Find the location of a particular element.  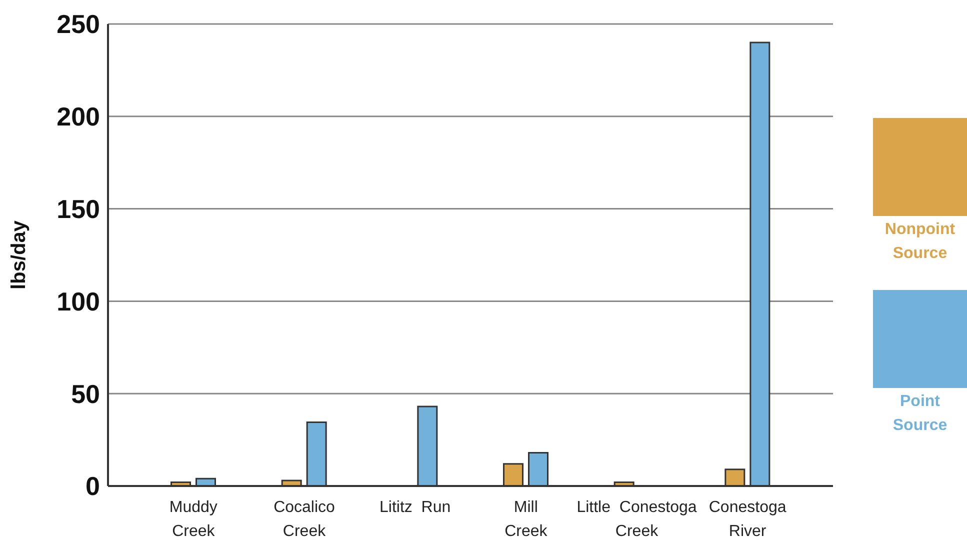

y-tick-label: 250 is located at coordinates (78, 24).